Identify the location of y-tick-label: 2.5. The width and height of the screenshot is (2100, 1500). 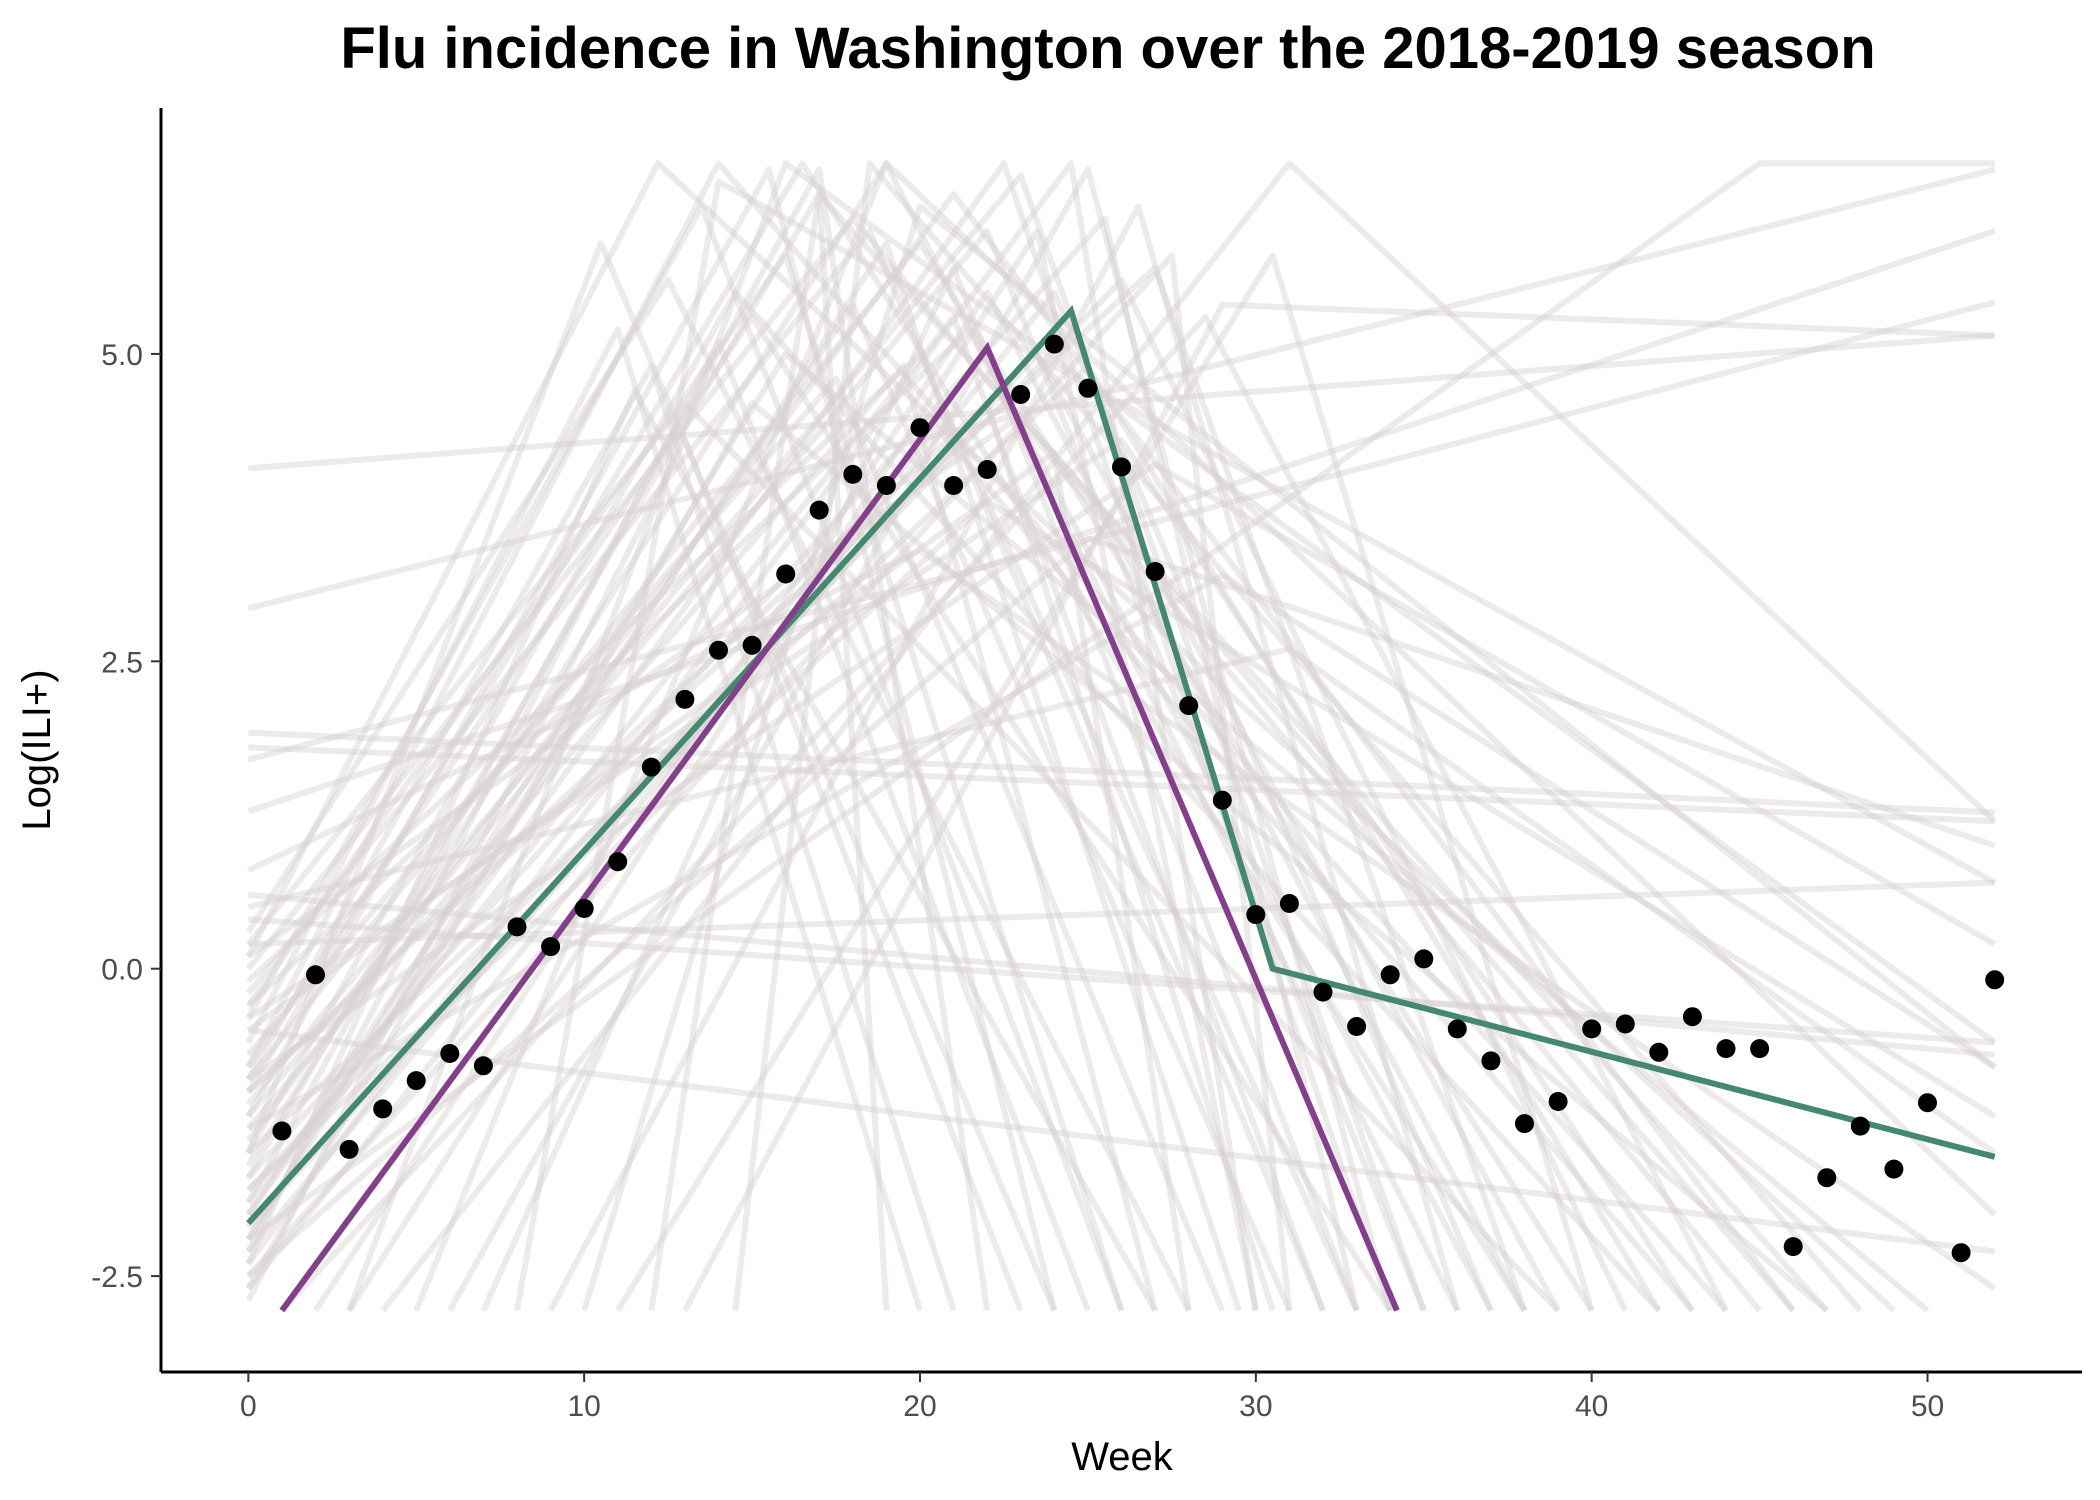
(122, 662).